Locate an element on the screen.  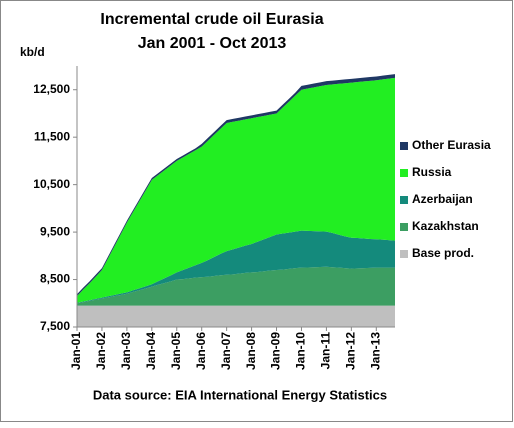
legend-label: Base prod. is located at coordinates (443, 253).